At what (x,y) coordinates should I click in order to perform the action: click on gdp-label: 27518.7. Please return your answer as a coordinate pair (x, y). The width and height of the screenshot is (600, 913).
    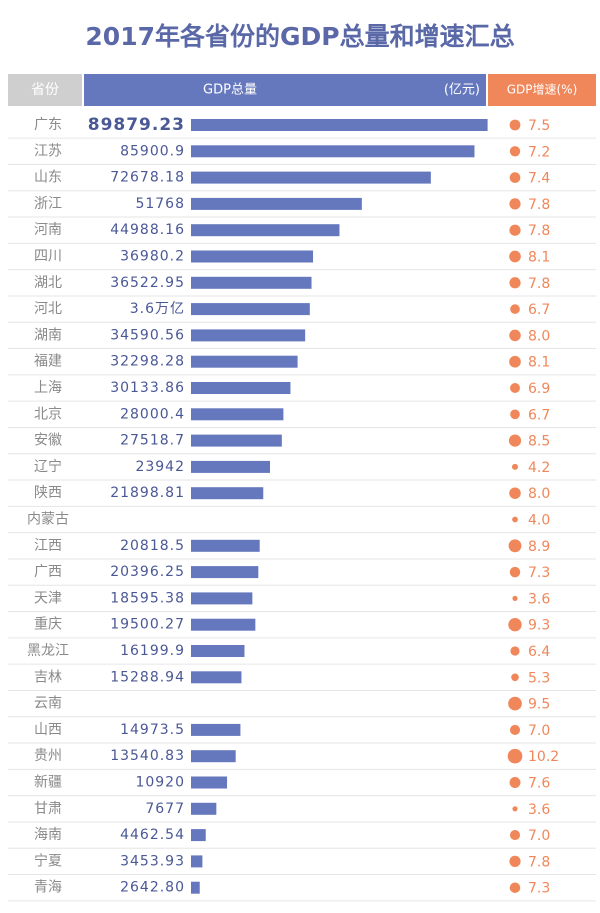
    Looking at the image, I should click on (152, 441).